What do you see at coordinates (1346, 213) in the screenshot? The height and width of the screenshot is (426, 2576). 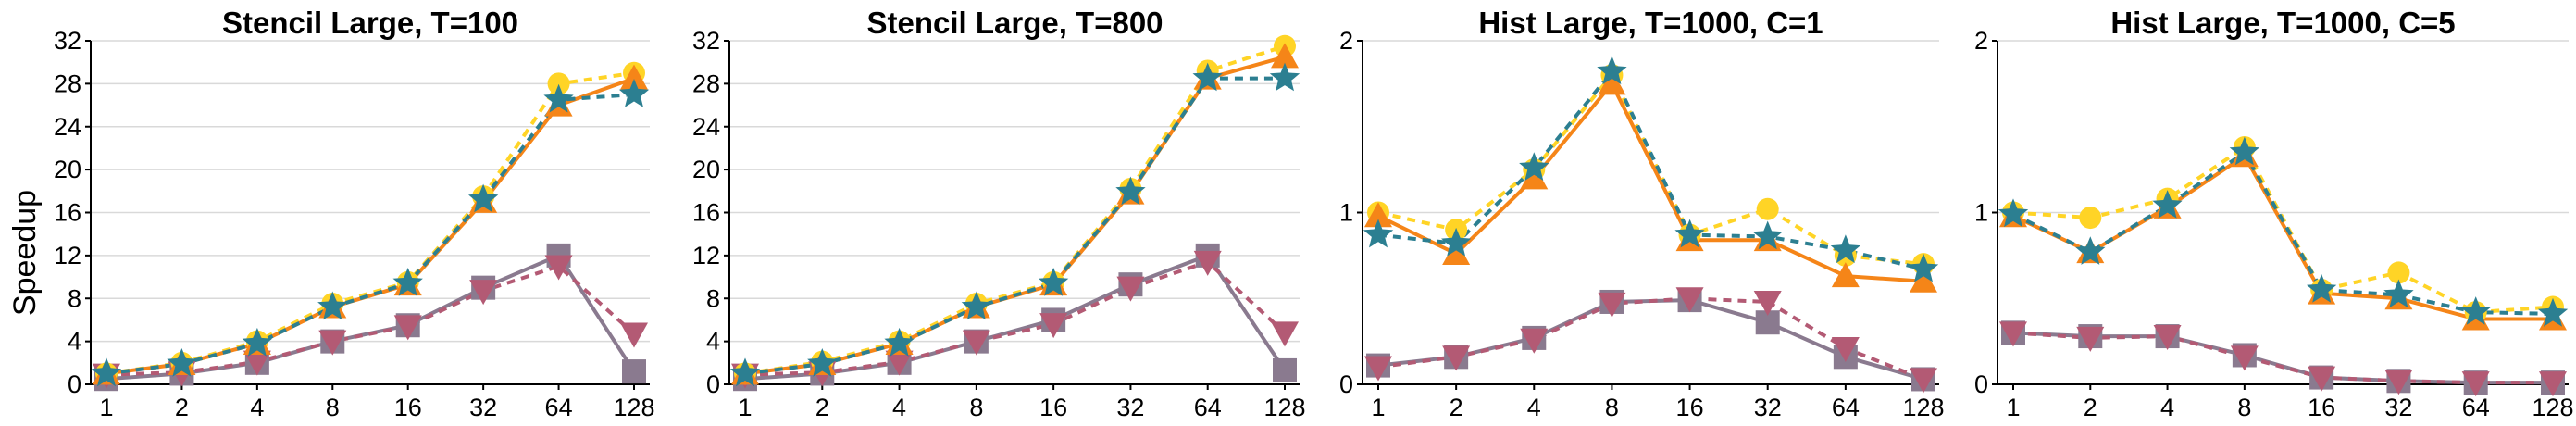 I see `y-tick-label: 1` at bounding box center [1346, 213].